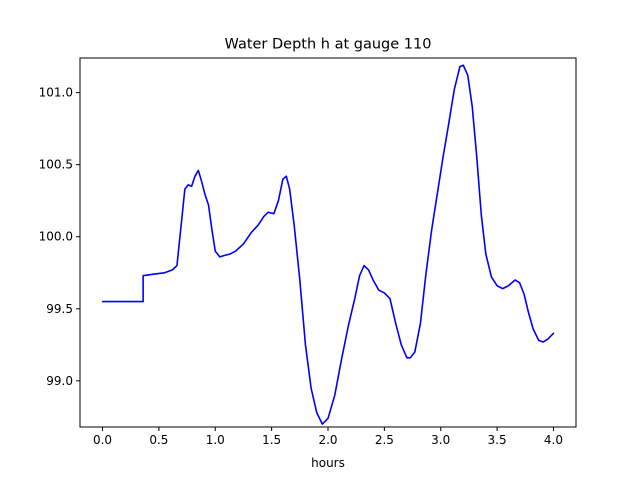  What do you see at coordinates (328, 45) in the screenshot?
I see `chart-title: Water Depth h at gauge 110` at bounding box center [328, 45].